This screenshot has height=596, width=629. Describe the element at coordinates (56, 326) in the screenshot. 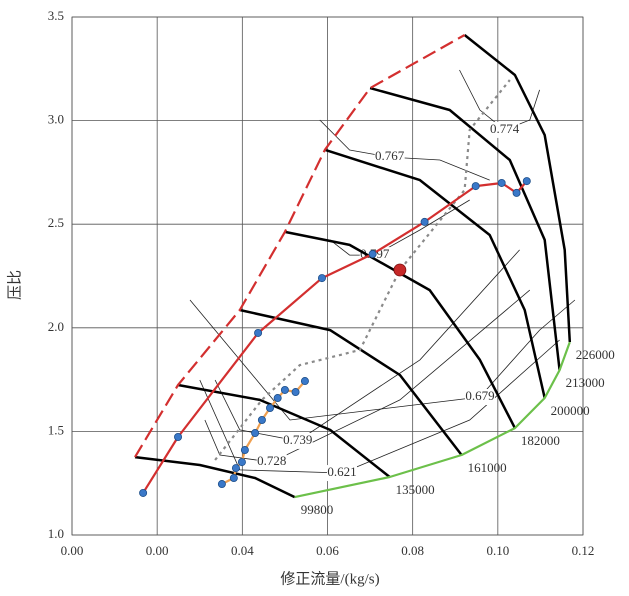

I see `y-tick-label: 2.0` at that location.